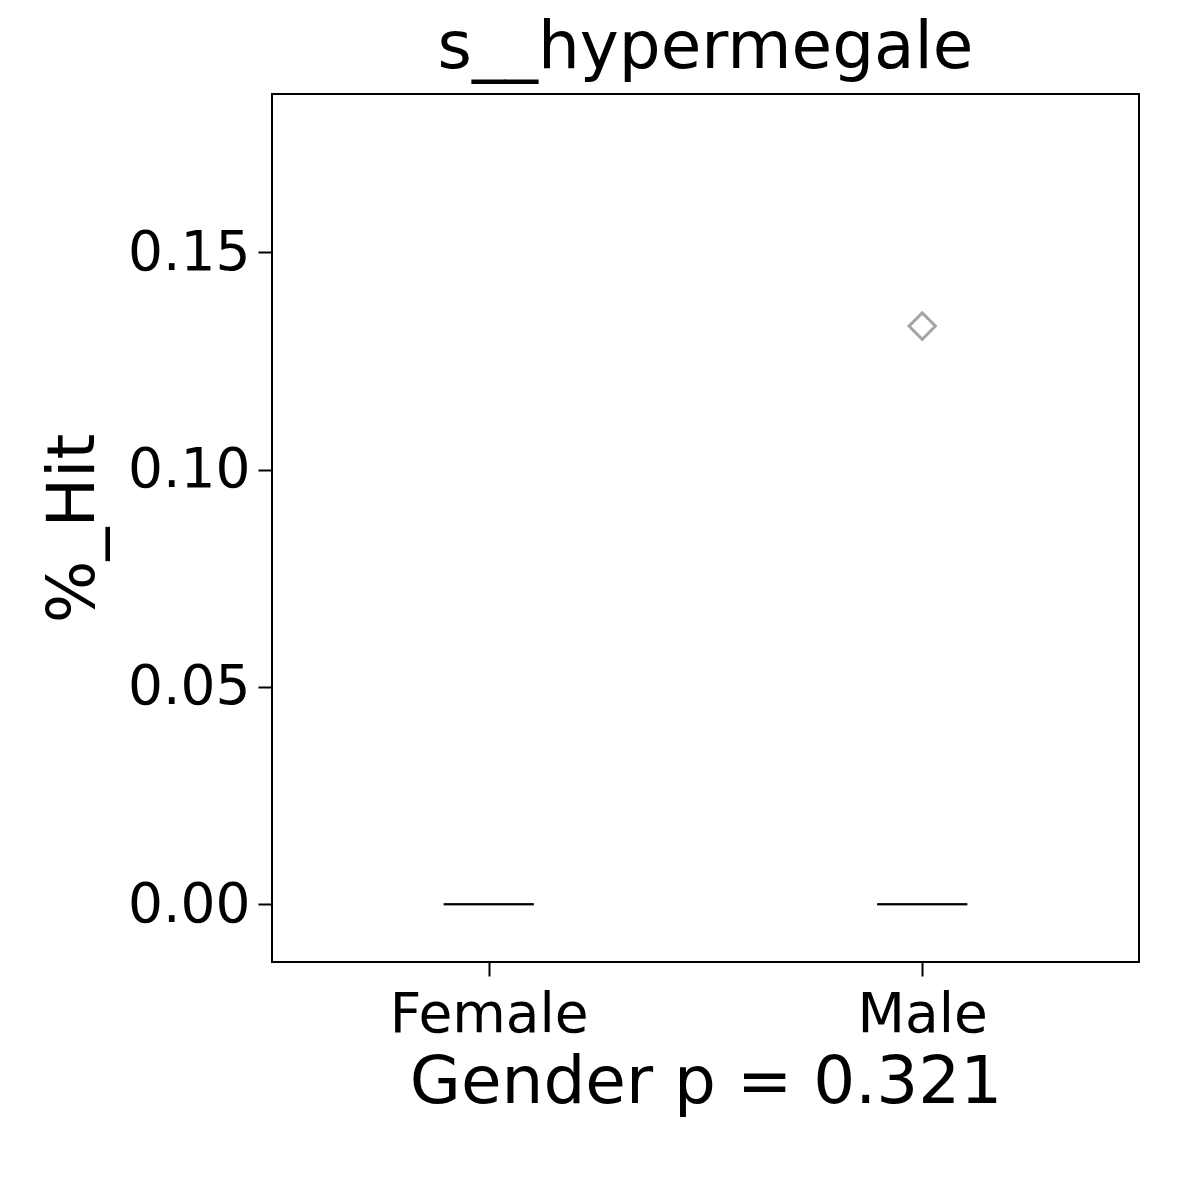 The image size is (1200, 1200). Describe the element at coordinates (705, 45) in the screenshot. I see `chart-title: s__hypermegale` at that location.